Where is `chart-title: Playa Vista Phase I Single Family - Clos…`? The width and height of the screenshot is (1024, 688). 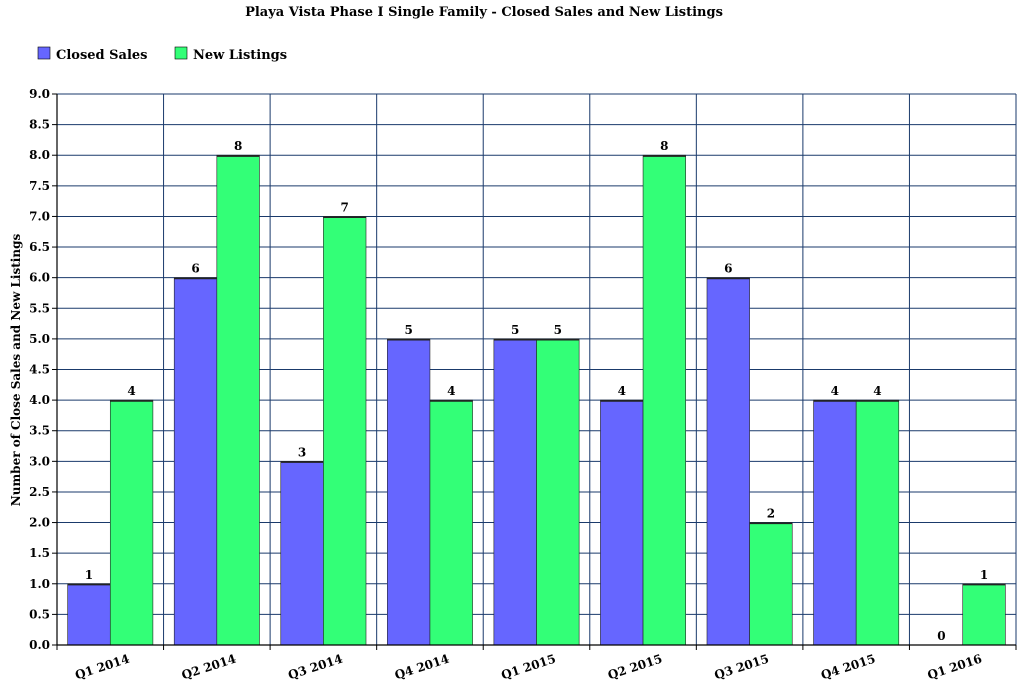 chart-title: Playa Vista Phase I Single Family - Clos… is located at coordinates (484, 12).